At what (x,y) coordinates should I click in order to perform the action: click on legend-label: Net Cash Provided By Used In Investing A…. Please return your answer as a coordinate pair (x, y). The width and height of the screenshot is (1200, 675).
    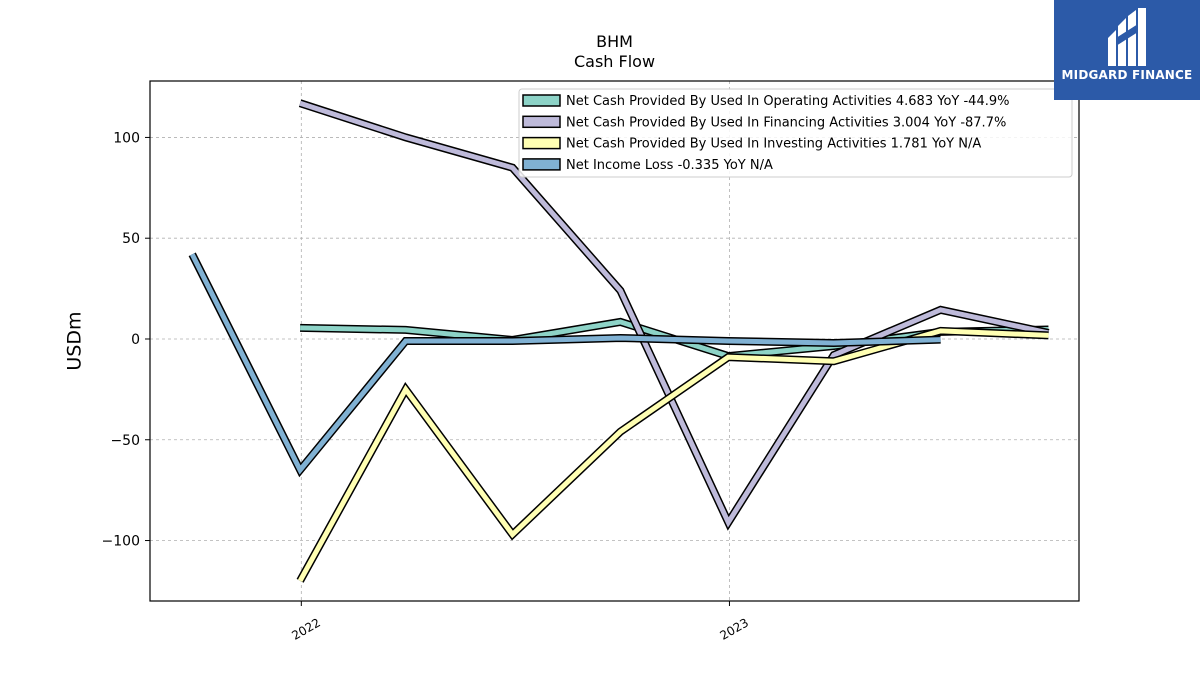
    Looking at the image, I should click on (773, 144).